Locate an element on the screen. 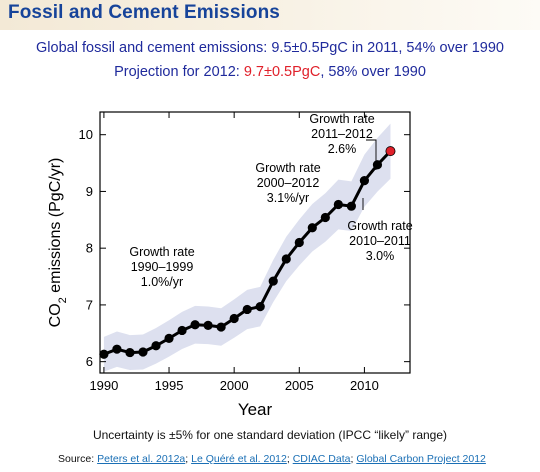 The height and width of the screenshot is (472, 540). x-tick-label: 2005 is located at coordinates (299, 385).